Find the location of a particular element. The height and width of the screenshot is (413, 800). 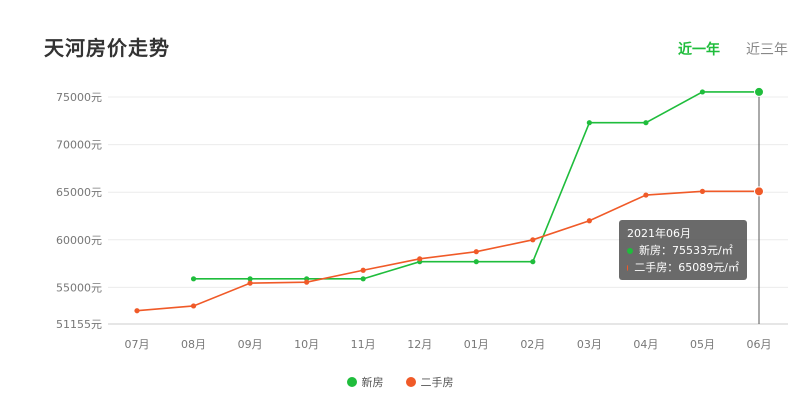

x-tick-label: 05月 is located at coordinates (702, 344).